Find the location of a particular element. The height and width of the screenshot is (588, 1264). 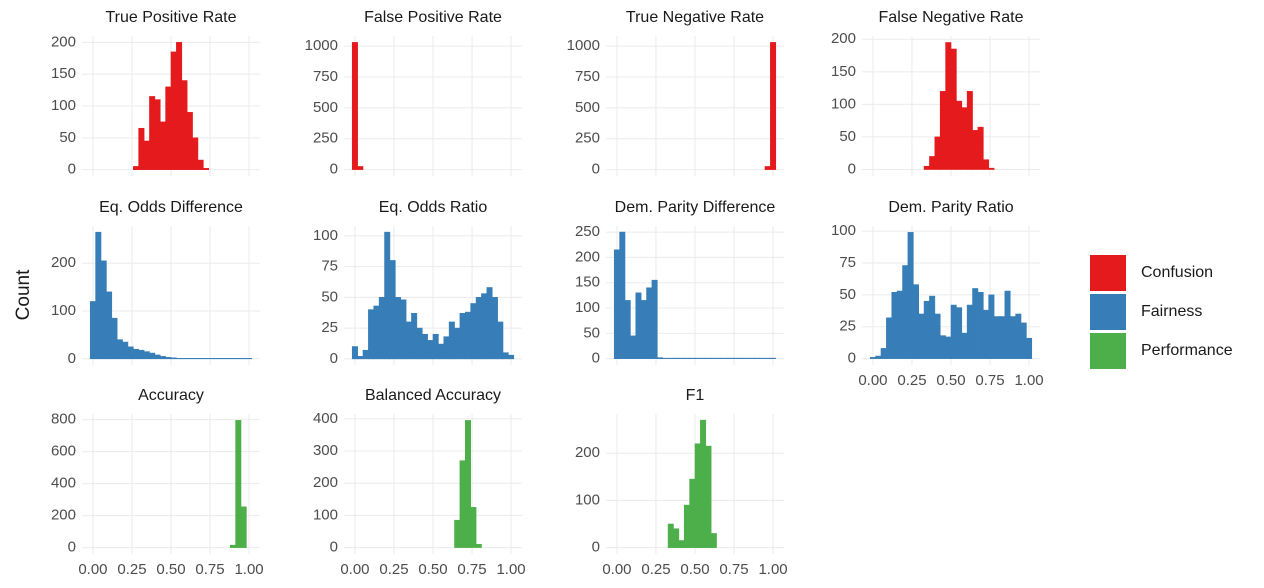

y-tick-label: 600 is located at coordinates (63, 451).